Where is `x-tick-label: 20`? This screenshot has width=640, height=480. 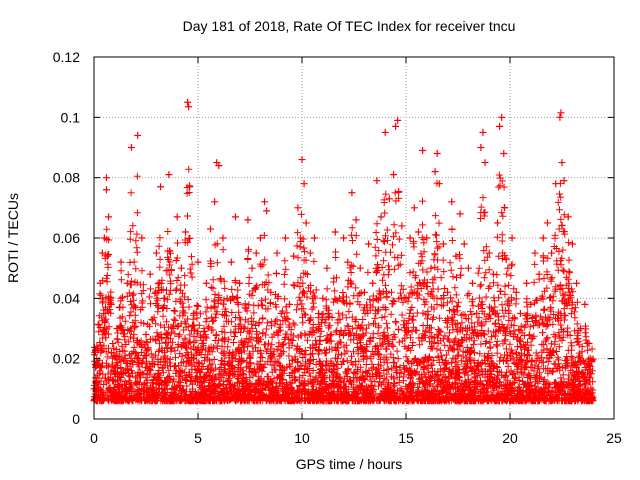
x-tick-label: 20 is located at coordinates (510, 438).